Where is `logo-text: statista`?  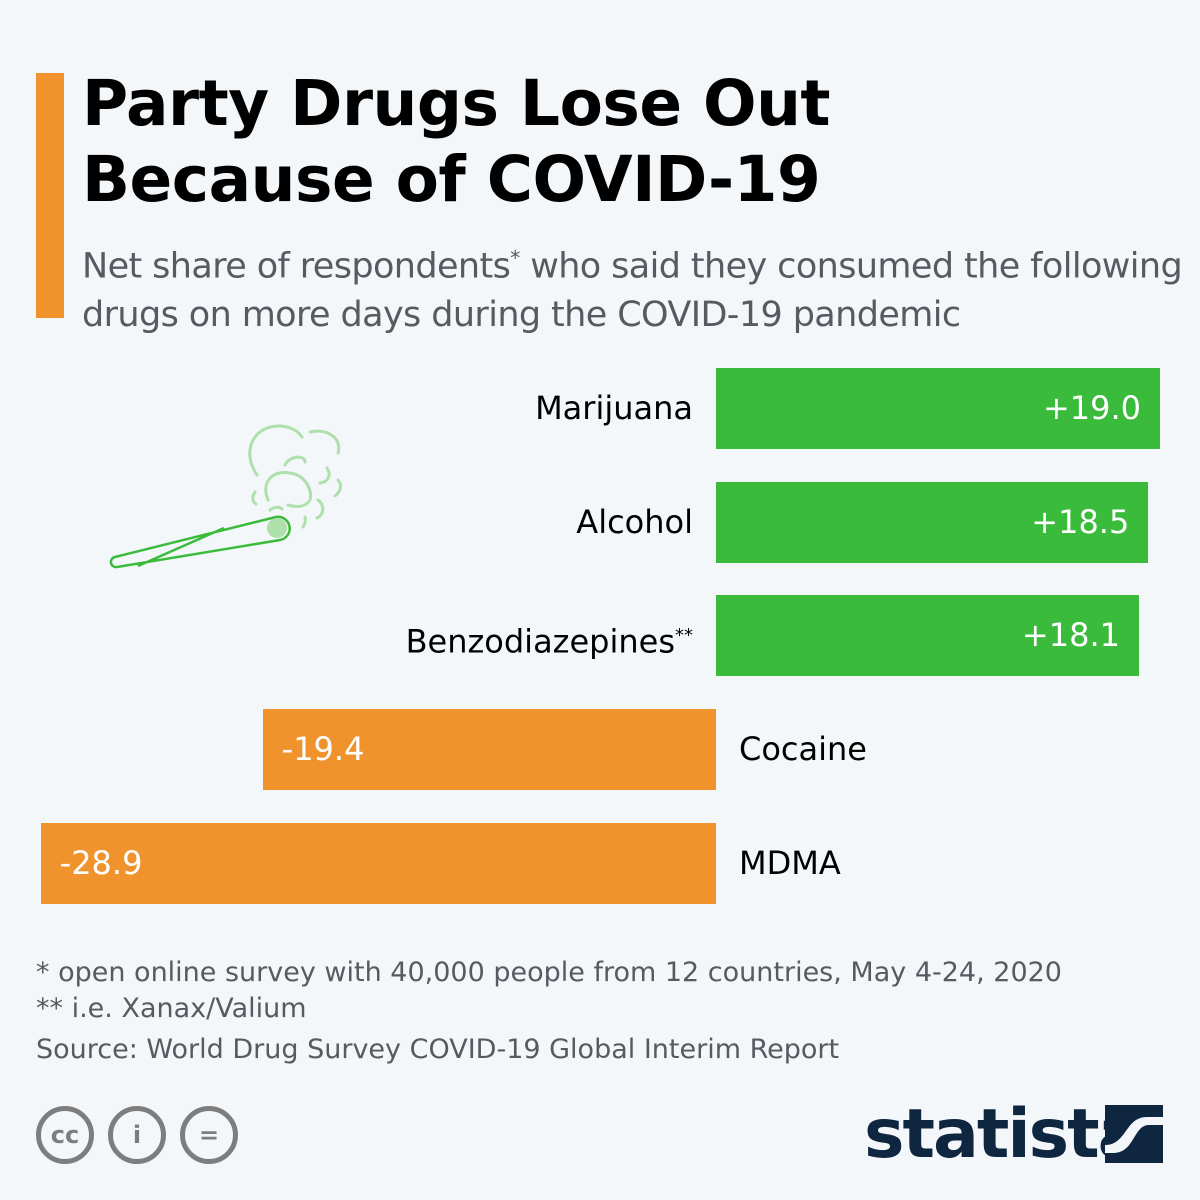
logo-text: statista is located at coordinates (1004, 1134).